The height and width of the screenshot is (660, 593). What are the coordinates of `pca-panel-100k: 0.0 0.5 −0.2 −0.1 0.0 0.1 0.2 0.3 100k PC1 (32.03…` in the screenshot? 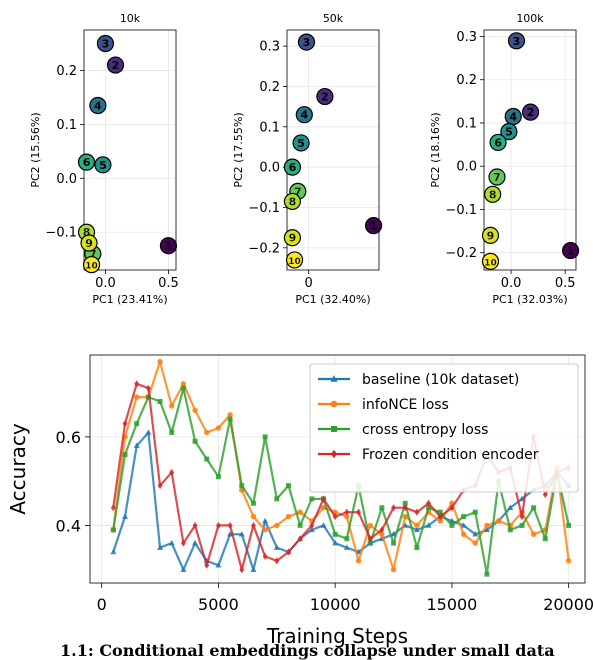 It's located at (504, 159).